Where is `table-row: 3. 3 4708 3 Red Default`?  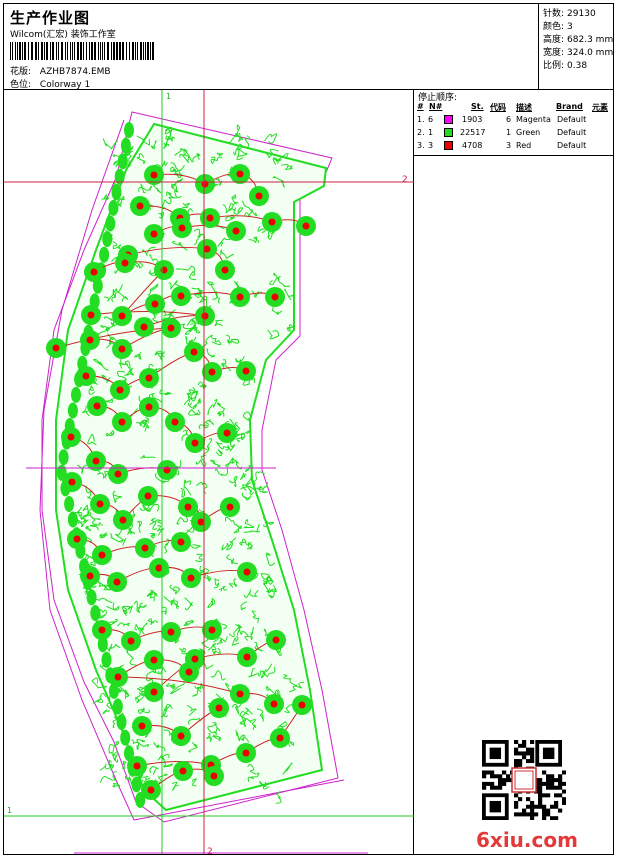
table-row: 3. 3 4708 3 Red Default is located at coordinates (502, 145).